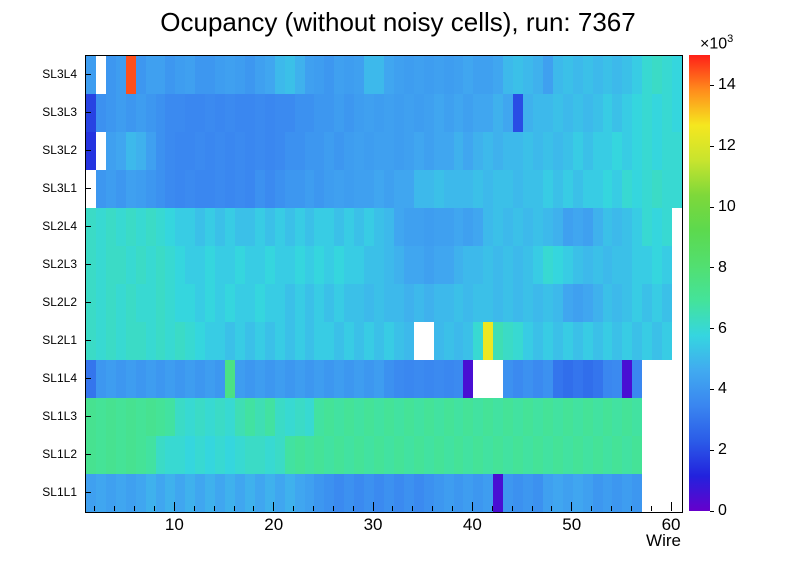  What do you see at coordinates (663, 540) in the screenshot?
I see `x-axis-label: Wire` at bounding box center [663, 540].